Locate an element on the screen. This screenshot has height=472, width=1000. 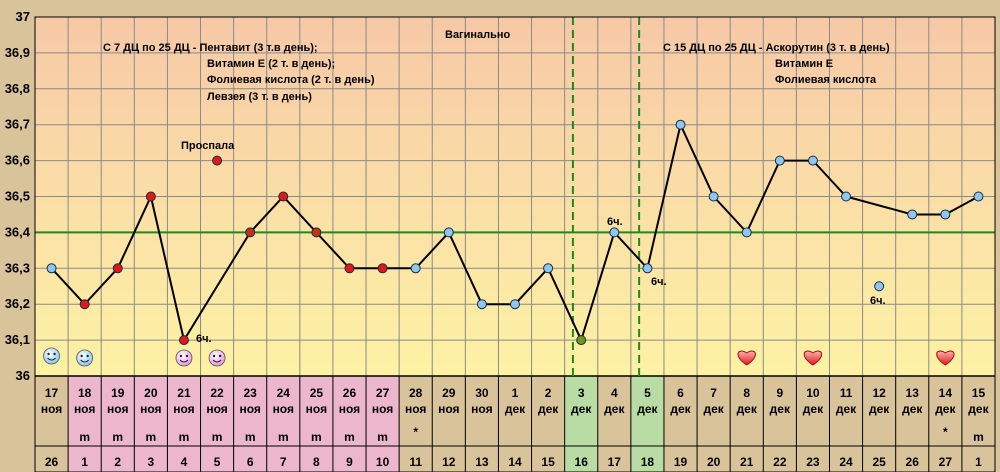
date-day-label: 17 is located at coordinates (52, 393).